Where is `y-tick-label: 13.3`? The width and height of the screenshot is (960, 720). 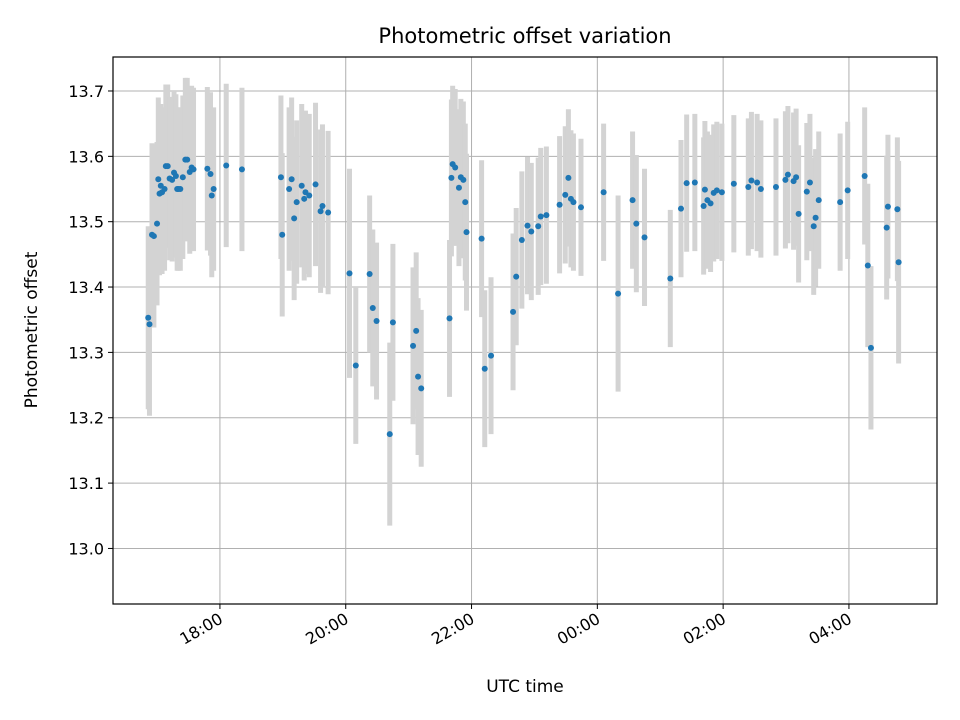 y-tick-label: 13.3 is located at coordinates (86, 352).